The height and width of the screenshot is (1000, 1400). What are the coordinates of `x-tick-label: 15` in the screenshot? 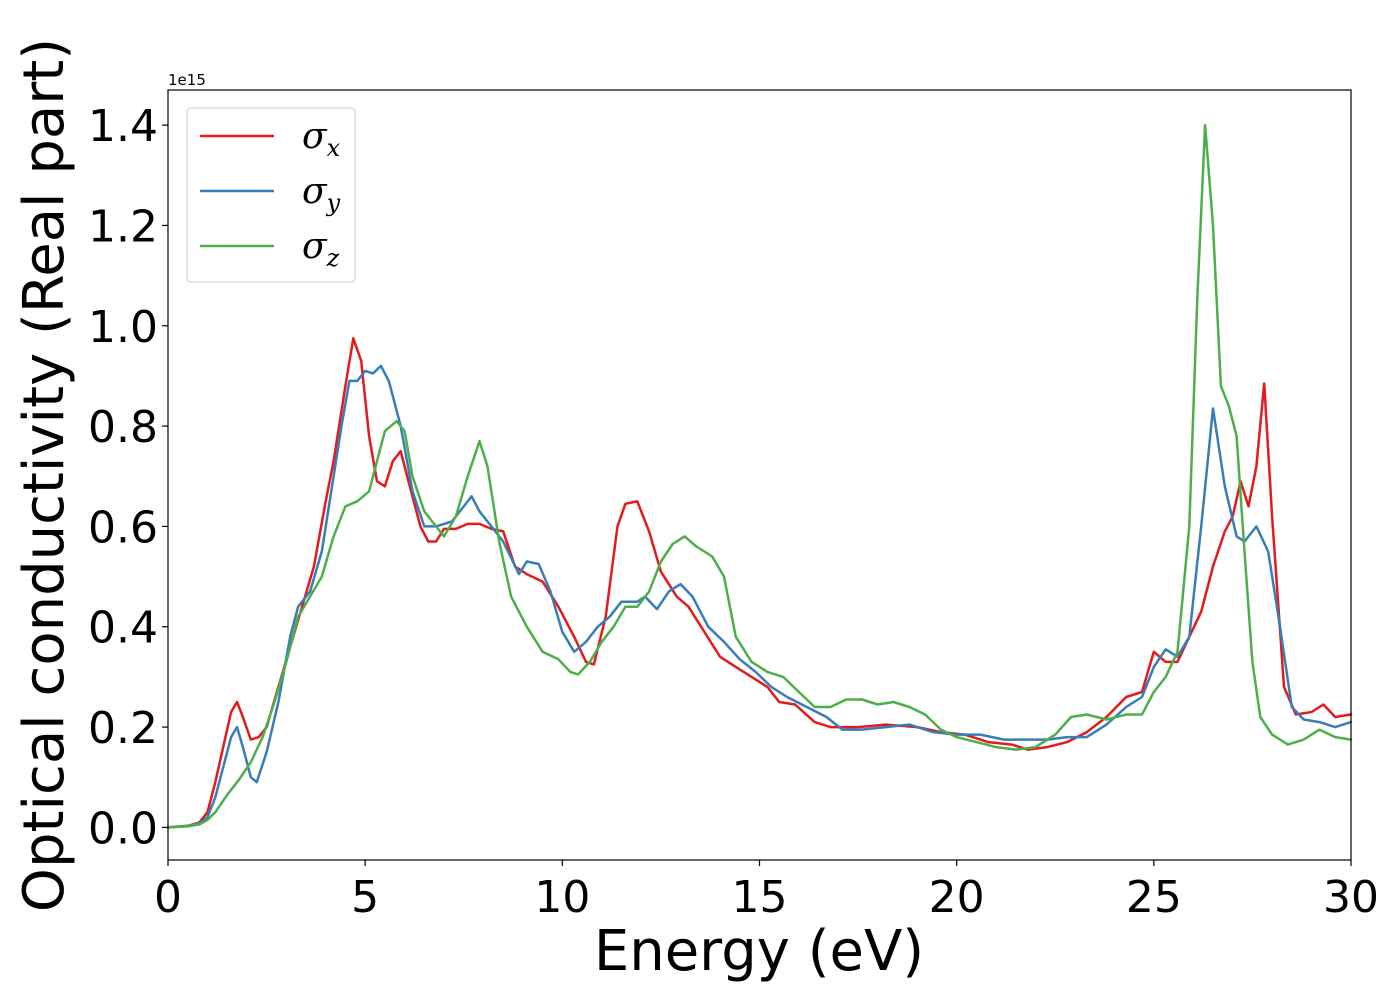 It's located at (760, 897).